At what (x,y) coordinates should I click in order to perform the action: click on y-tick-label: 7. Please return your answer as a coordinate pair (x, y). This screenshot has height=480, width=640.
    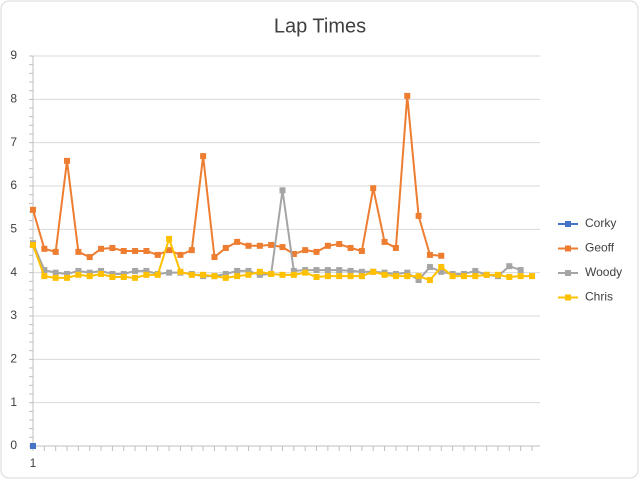
    Looking at the image, I should click on (13, 142).